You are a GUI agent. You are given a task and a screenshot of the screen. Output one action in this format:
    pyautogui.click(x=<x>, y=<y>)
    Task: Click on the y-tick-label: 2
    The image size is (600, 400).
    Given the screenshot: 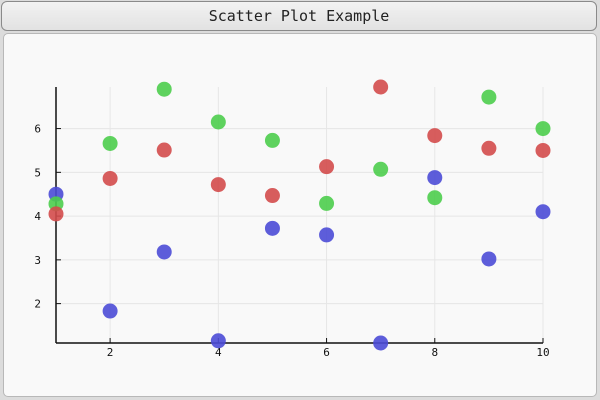 What is the action you would take?
    pyautogui.click(x=37, y=304)
    